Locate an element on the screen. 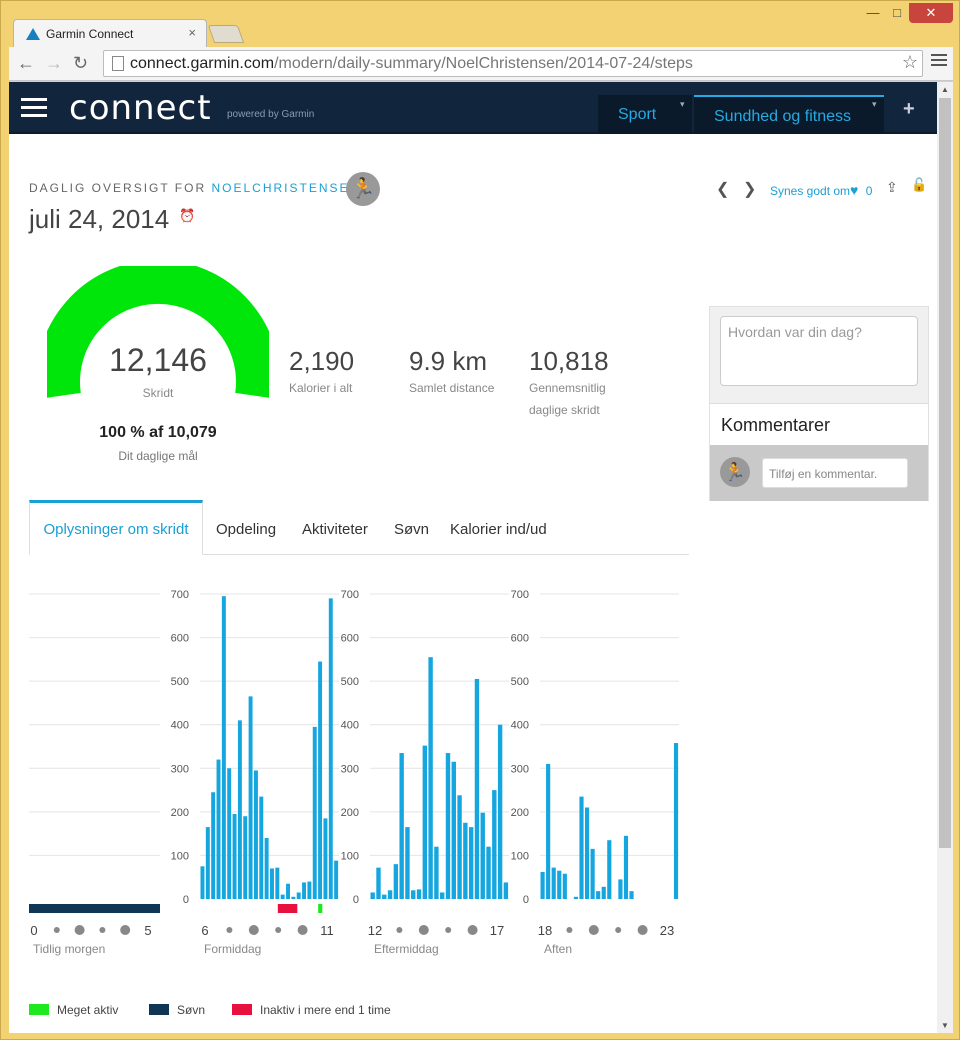 This screenshot has width=960, height=1040. close-tab-icon: × is located at coordinates (192, 32).